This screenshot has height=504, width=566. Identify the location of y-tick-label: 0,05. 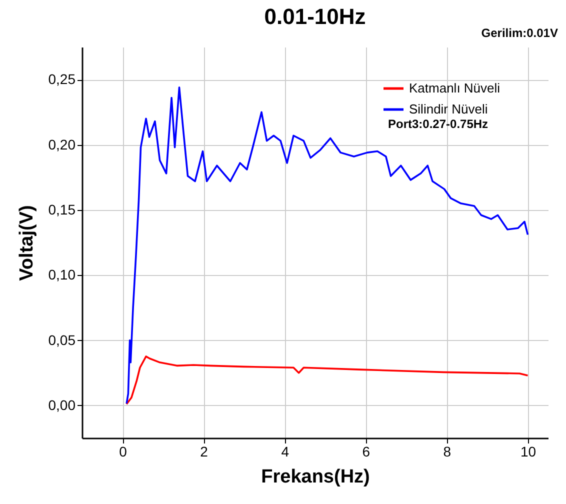
(62, 340).